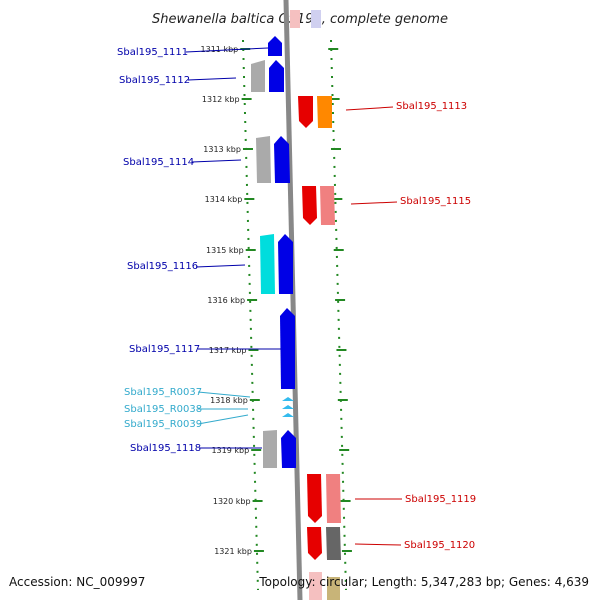  What do you see at coordinates (77, 582) in the screenshot?
I see `accession-text: Accession: NC_009997` at bounding box center [77, 582].